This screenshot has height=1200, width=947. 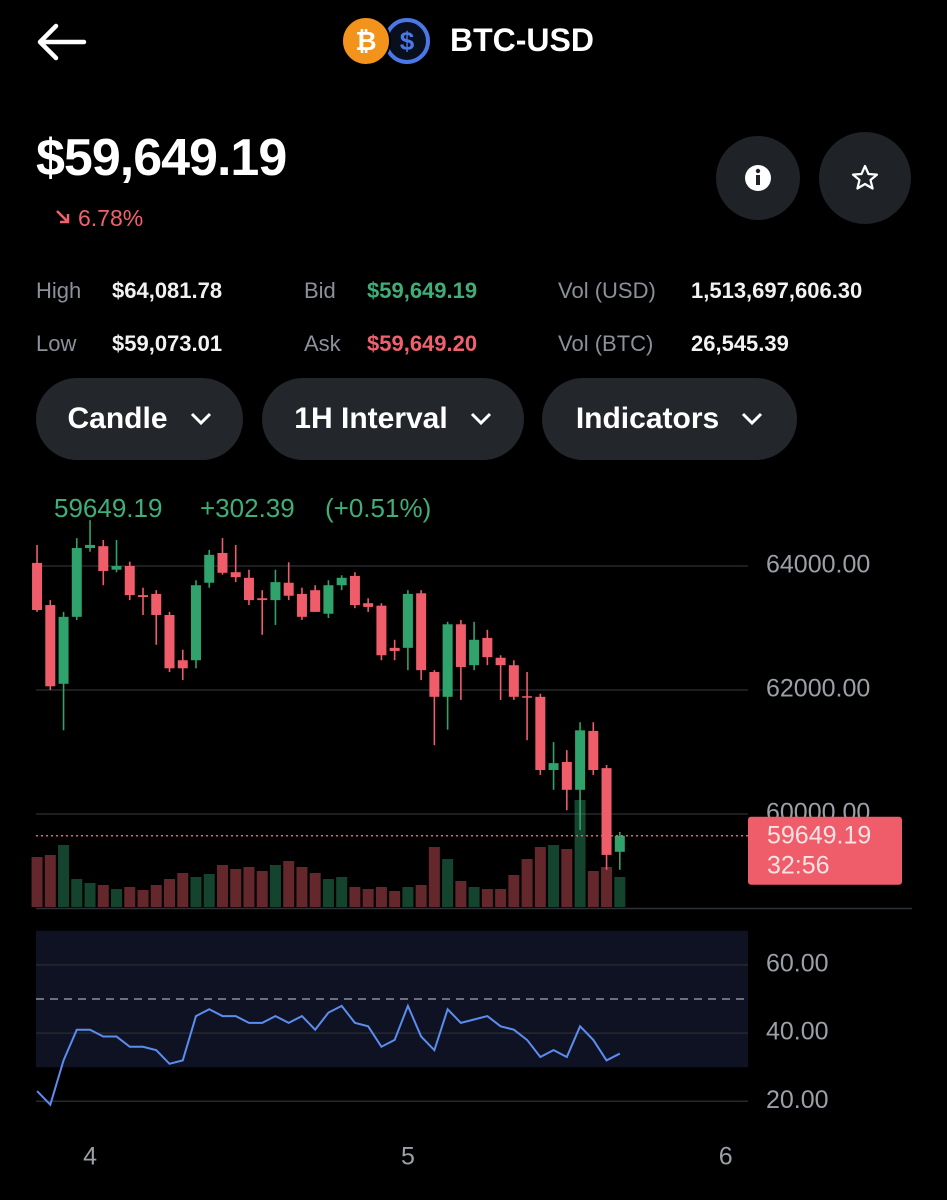 What do you see at coordinates (777, 290) in the screenshot?
I see `stat-value: 1,513,697,606.30` at bounding box center [777, 290].